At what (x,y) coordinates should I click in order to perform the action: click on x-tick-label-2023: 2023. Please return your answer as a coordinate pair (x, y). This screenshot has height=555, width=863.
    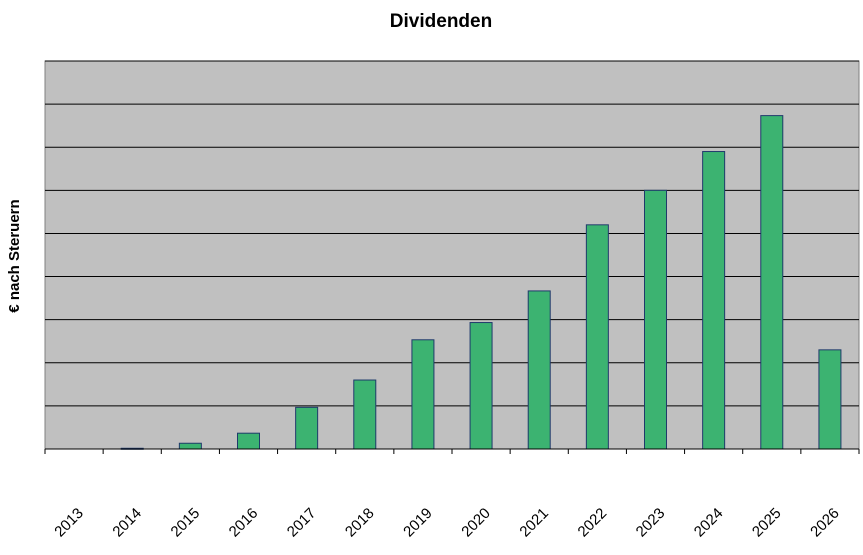
    Looking at the image, I should click on (651, 523).